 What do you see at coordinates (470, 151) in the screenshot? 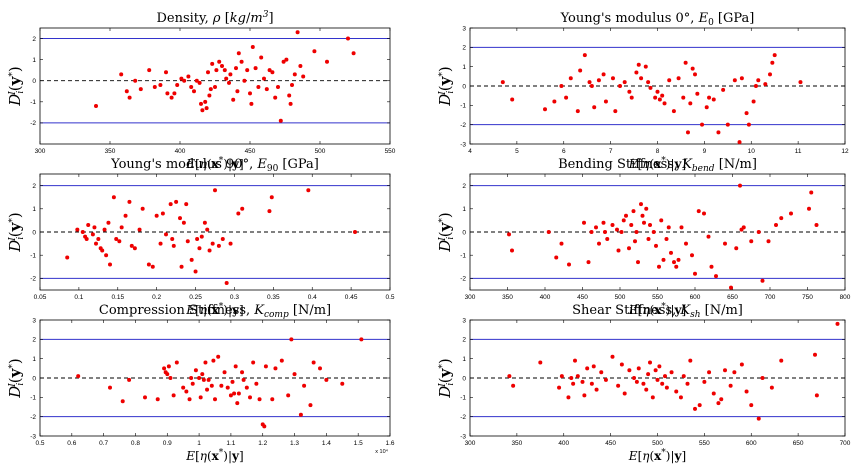
I see `x-tick-label: 4` at bounding box center [470, 151].